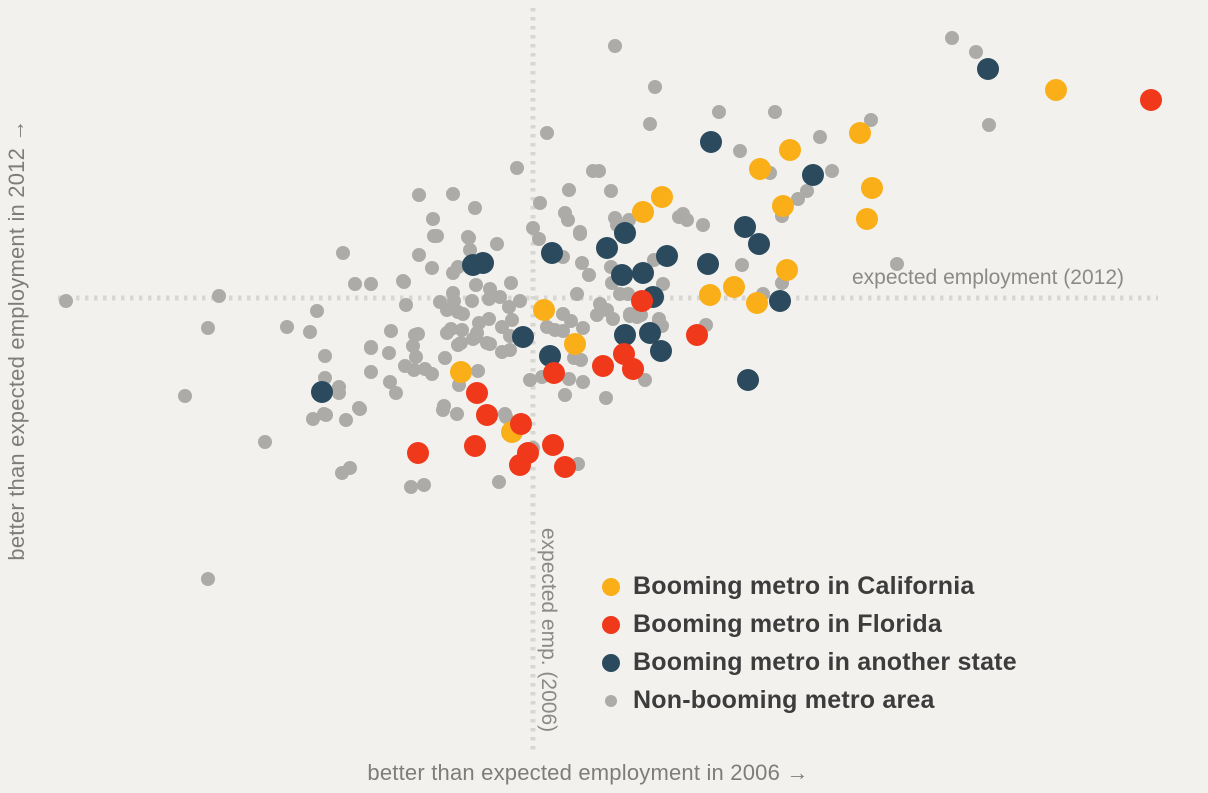 This screenshot has height=793, width=1208. I want to click on expected-employment-2006-label: expected emp. (2006), so click(548, 630).